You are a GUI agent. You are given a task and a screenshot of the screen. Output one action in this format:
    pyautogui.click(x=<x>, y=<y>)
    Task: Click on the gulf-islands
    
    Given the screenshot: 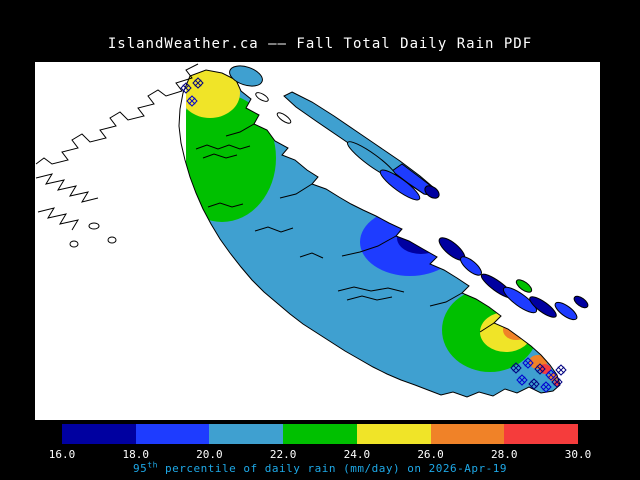 What is the action you would take?
    pyautogui.click(x=534, y=297)
    